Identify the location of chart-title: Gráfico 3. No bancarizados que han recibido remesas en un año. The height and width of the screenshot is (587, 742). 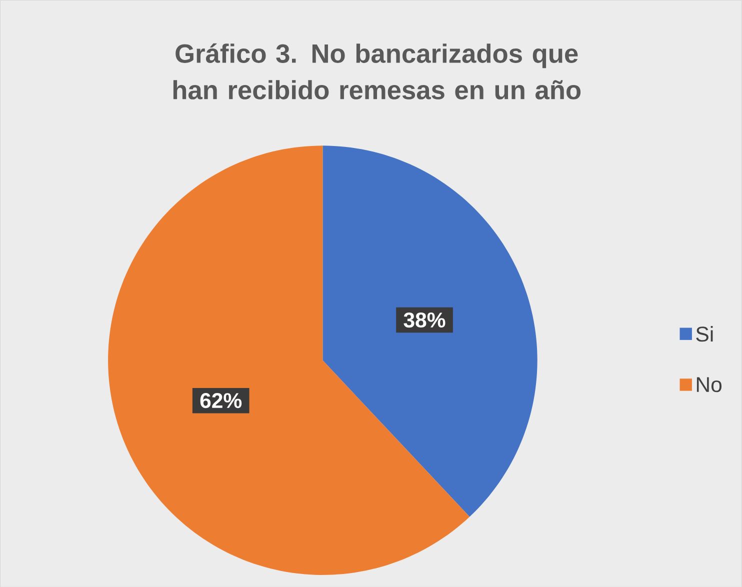
(377, 71).